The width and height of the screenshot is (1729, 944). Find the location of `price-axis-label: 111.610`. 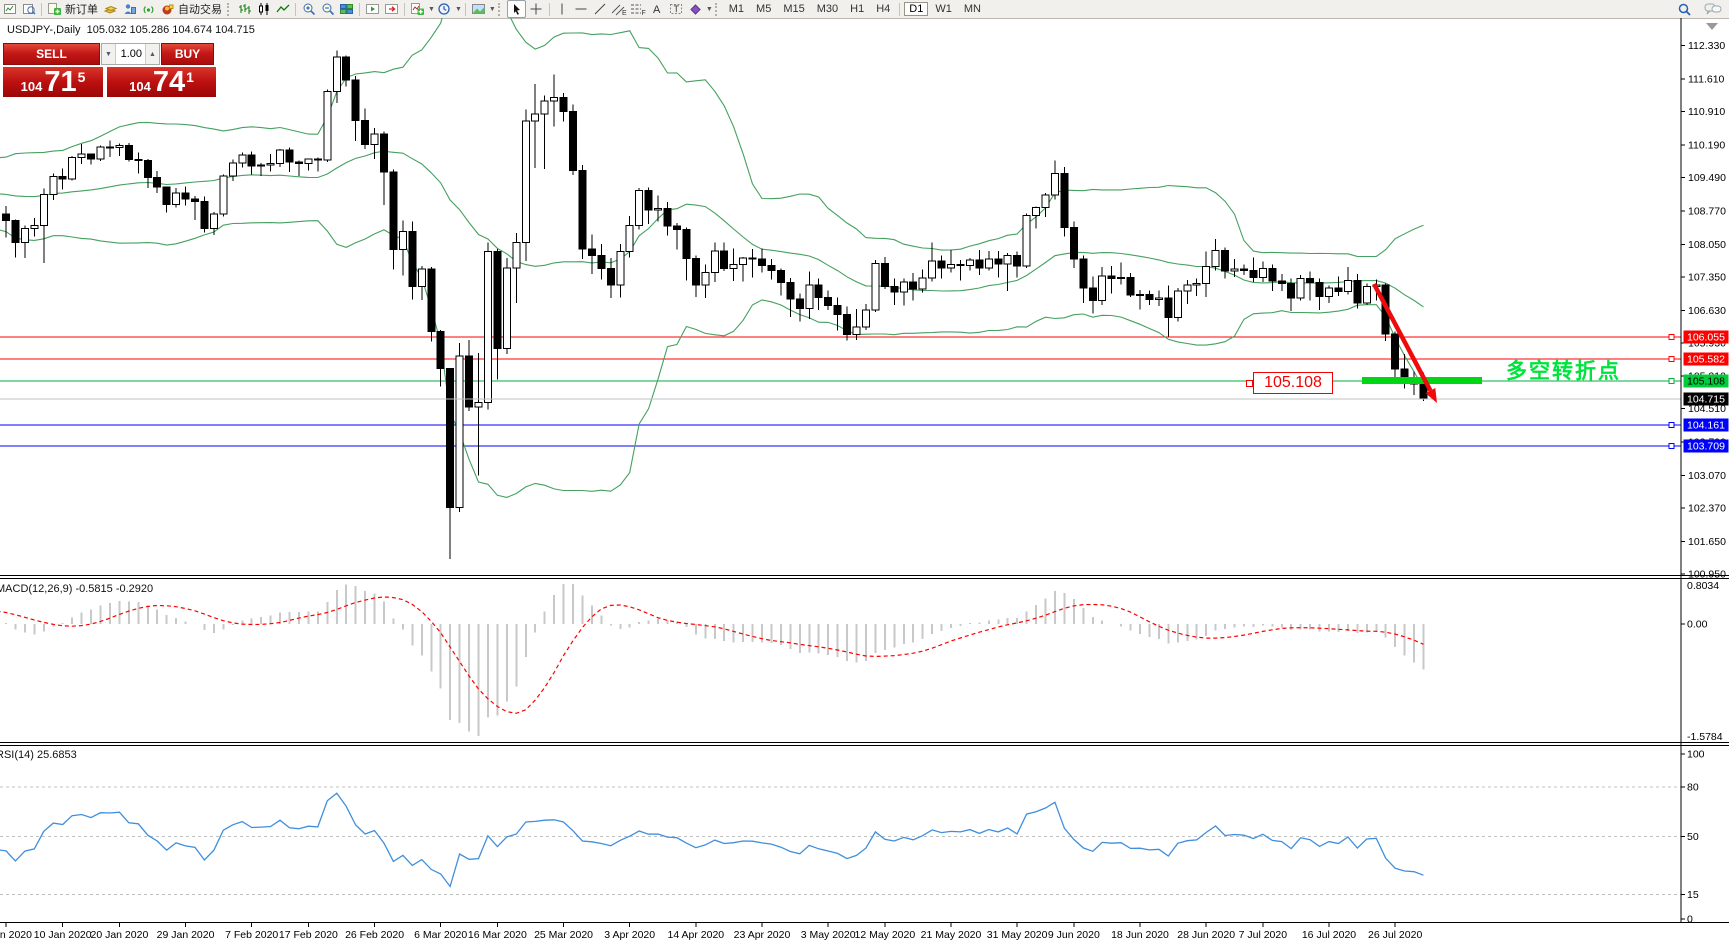

price-axis-label: 111.610 is located at coordinates (1706, 80).